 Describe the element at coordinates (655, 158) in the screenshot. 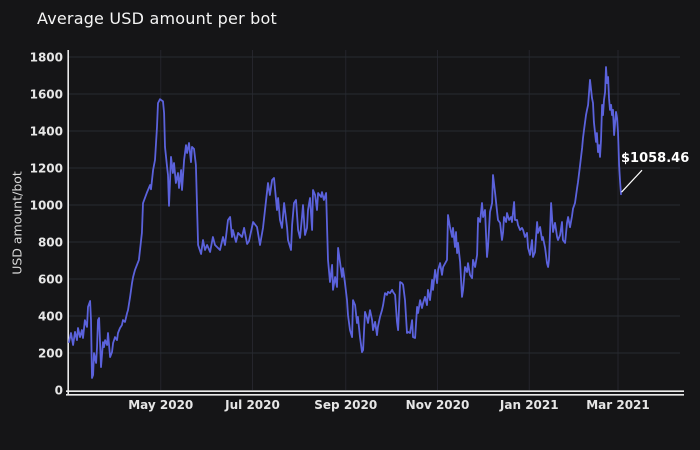

I see `last-value-annotation: $1058.46` at that location.